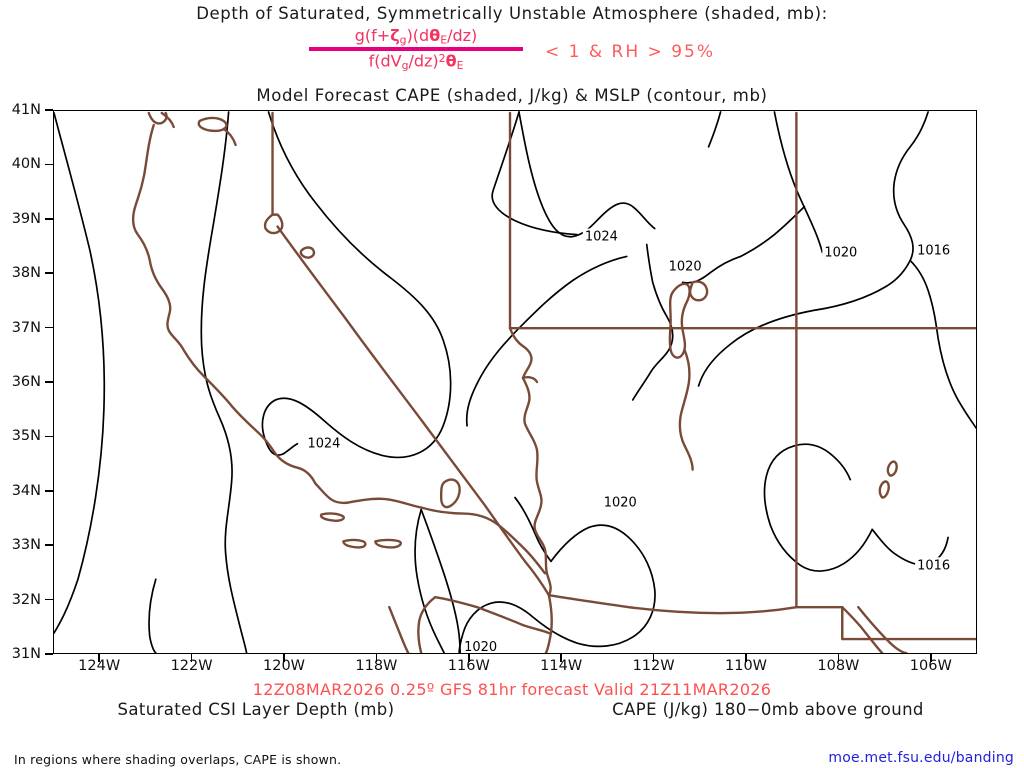 This screenshot has height=768, width=1024. Describe the element at coordinates (229, 137) in the screenshot. I see `coastline-fragment` at that location.